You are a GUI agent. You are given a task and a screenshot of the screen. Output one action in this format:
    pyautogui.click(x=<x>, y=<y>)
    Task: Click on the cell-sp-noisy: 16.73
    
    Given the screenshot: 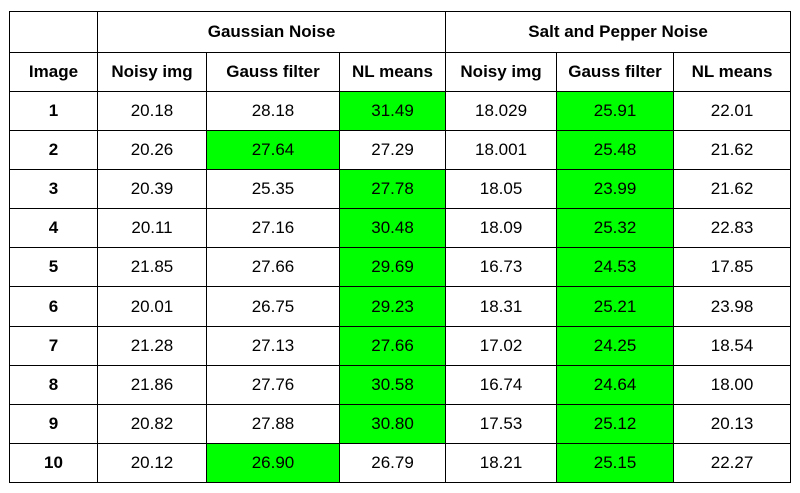 What is the action you would take?
    pyautogui.click(x=501, y=267)
    